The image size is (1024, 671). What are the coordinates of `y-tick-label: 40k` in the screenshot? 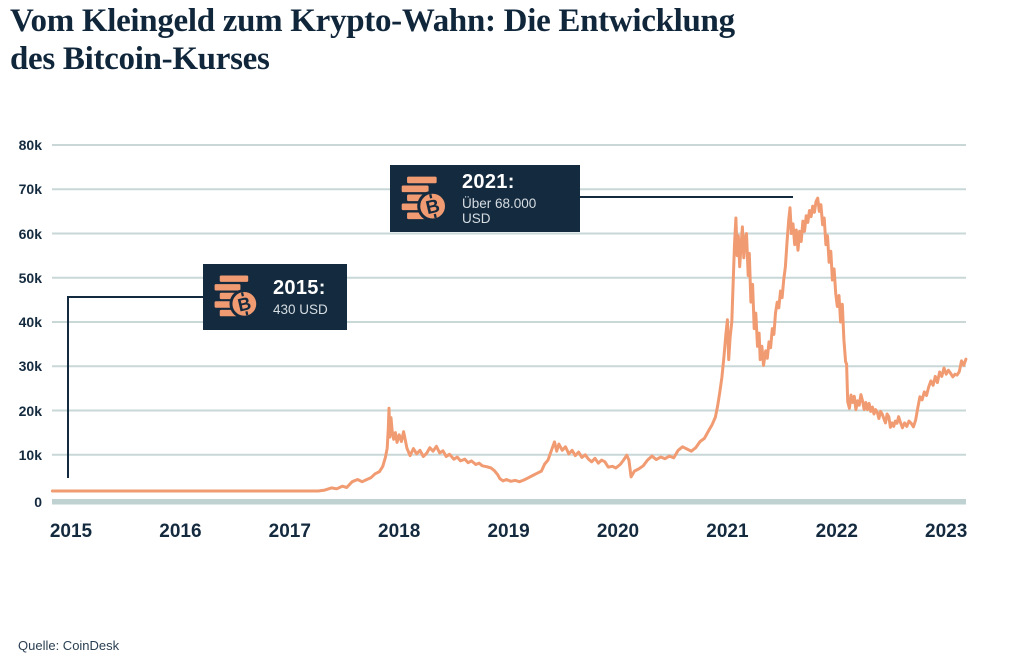 It's located at (30, 322).